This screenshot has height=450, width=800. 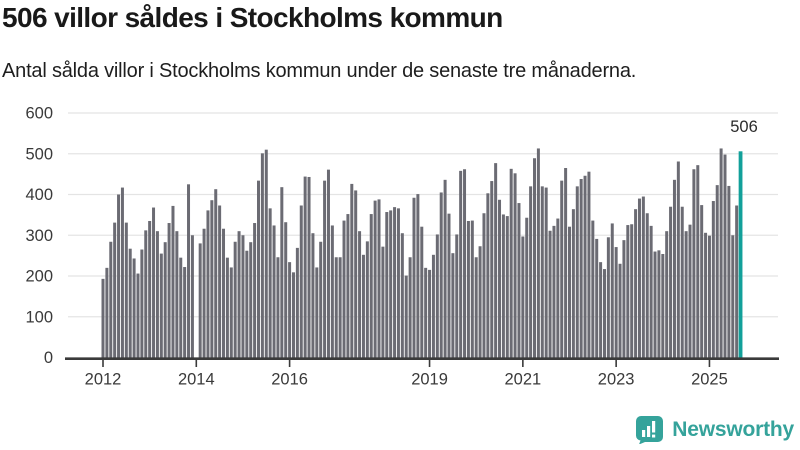 I want to click on x-axis-label: 2019, so click(x=429, y=380).